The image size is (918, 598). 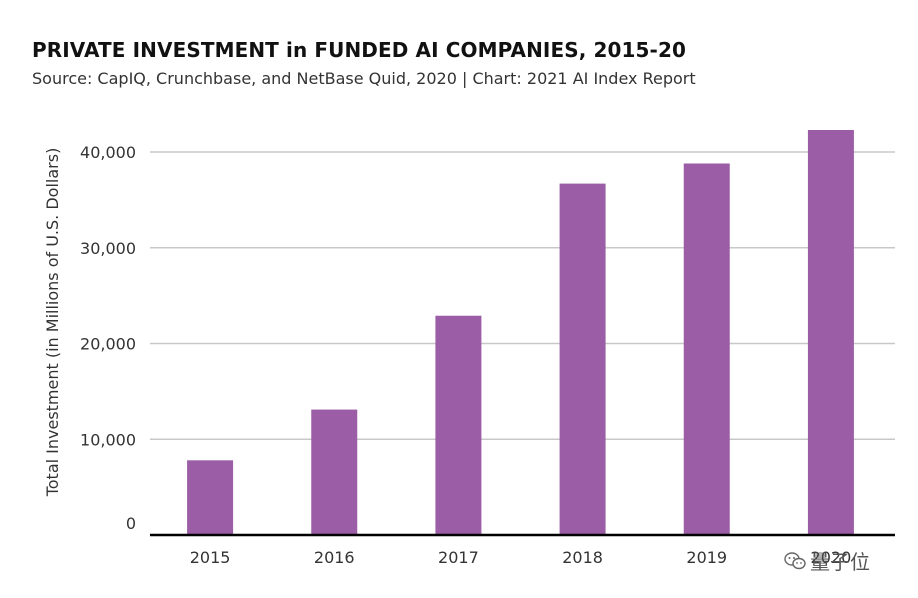 What do you see at coordinates (795, 560) in the screenshot?
I see `wechat-icon` at bounding box center [795, 560].